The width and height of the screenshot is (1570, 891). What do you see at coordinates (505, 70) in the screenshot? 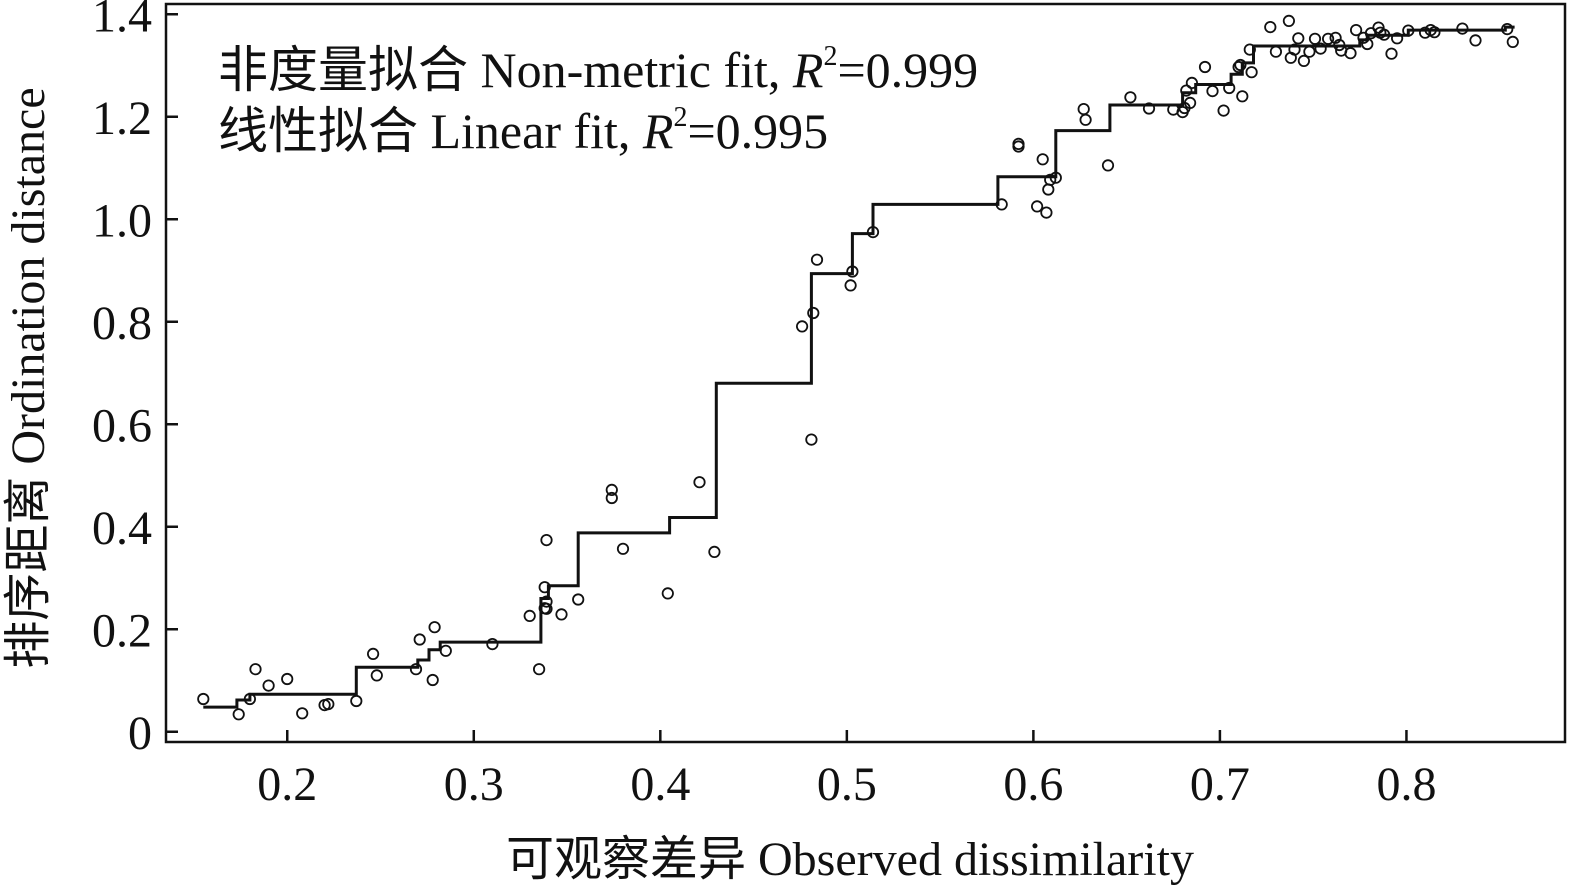
I see `legend-line-nonmetric-prefix: 非度量拟合 Non-metric fit,` at bounding box center [505, 70].